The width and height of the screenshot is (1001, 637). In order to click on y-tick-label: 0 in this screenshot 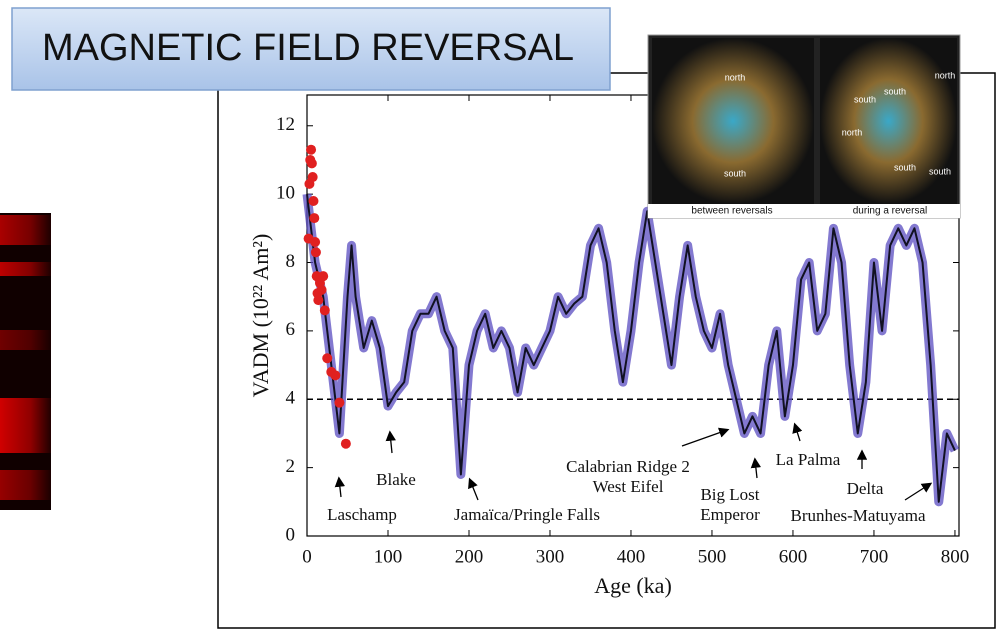, I will do `click(291, 534)`.